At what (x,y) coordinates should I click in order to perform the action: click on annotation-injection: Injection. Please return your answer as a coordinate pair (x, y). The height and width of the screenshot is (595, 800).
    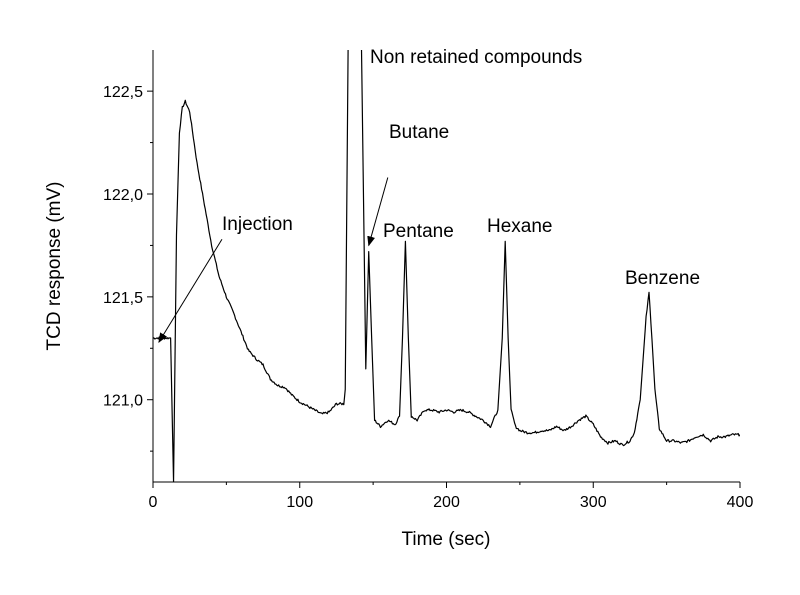
    Looking at the image, I should click on (257, 224).